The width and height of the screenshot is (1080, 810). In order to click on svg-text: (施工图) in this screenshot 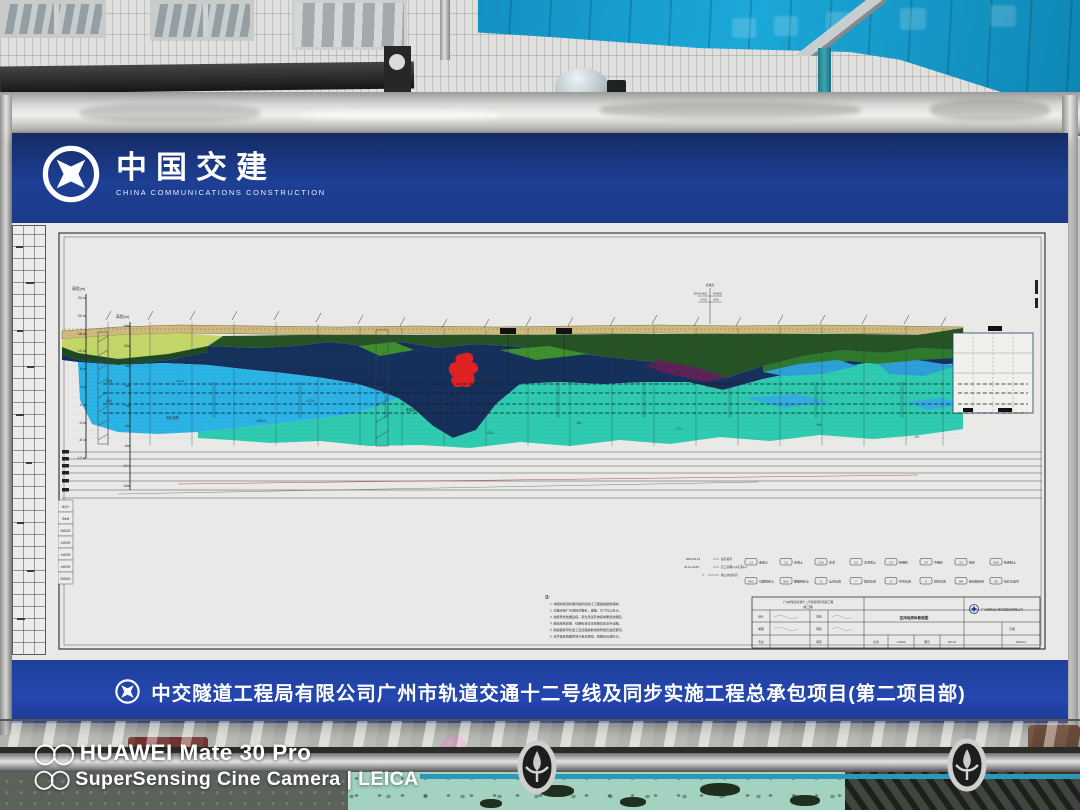, I will do `click(808, 607)`.